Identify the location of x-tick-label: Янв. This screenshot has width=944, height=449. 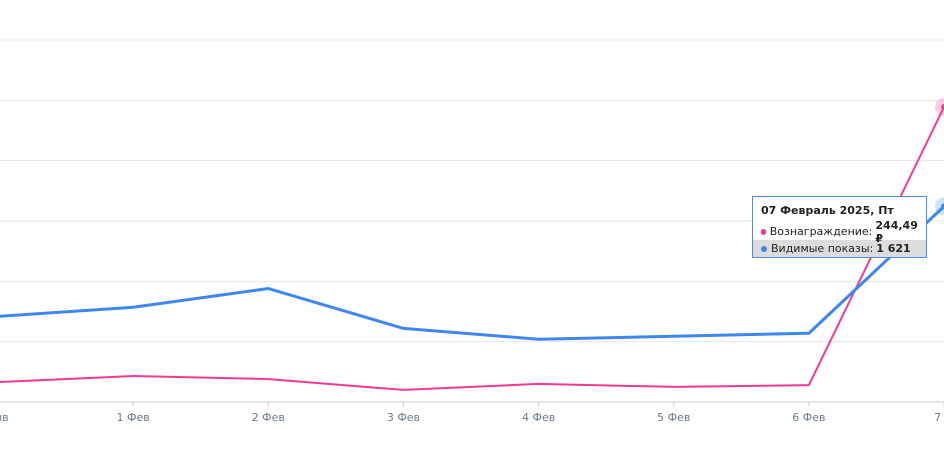
(4, 417).